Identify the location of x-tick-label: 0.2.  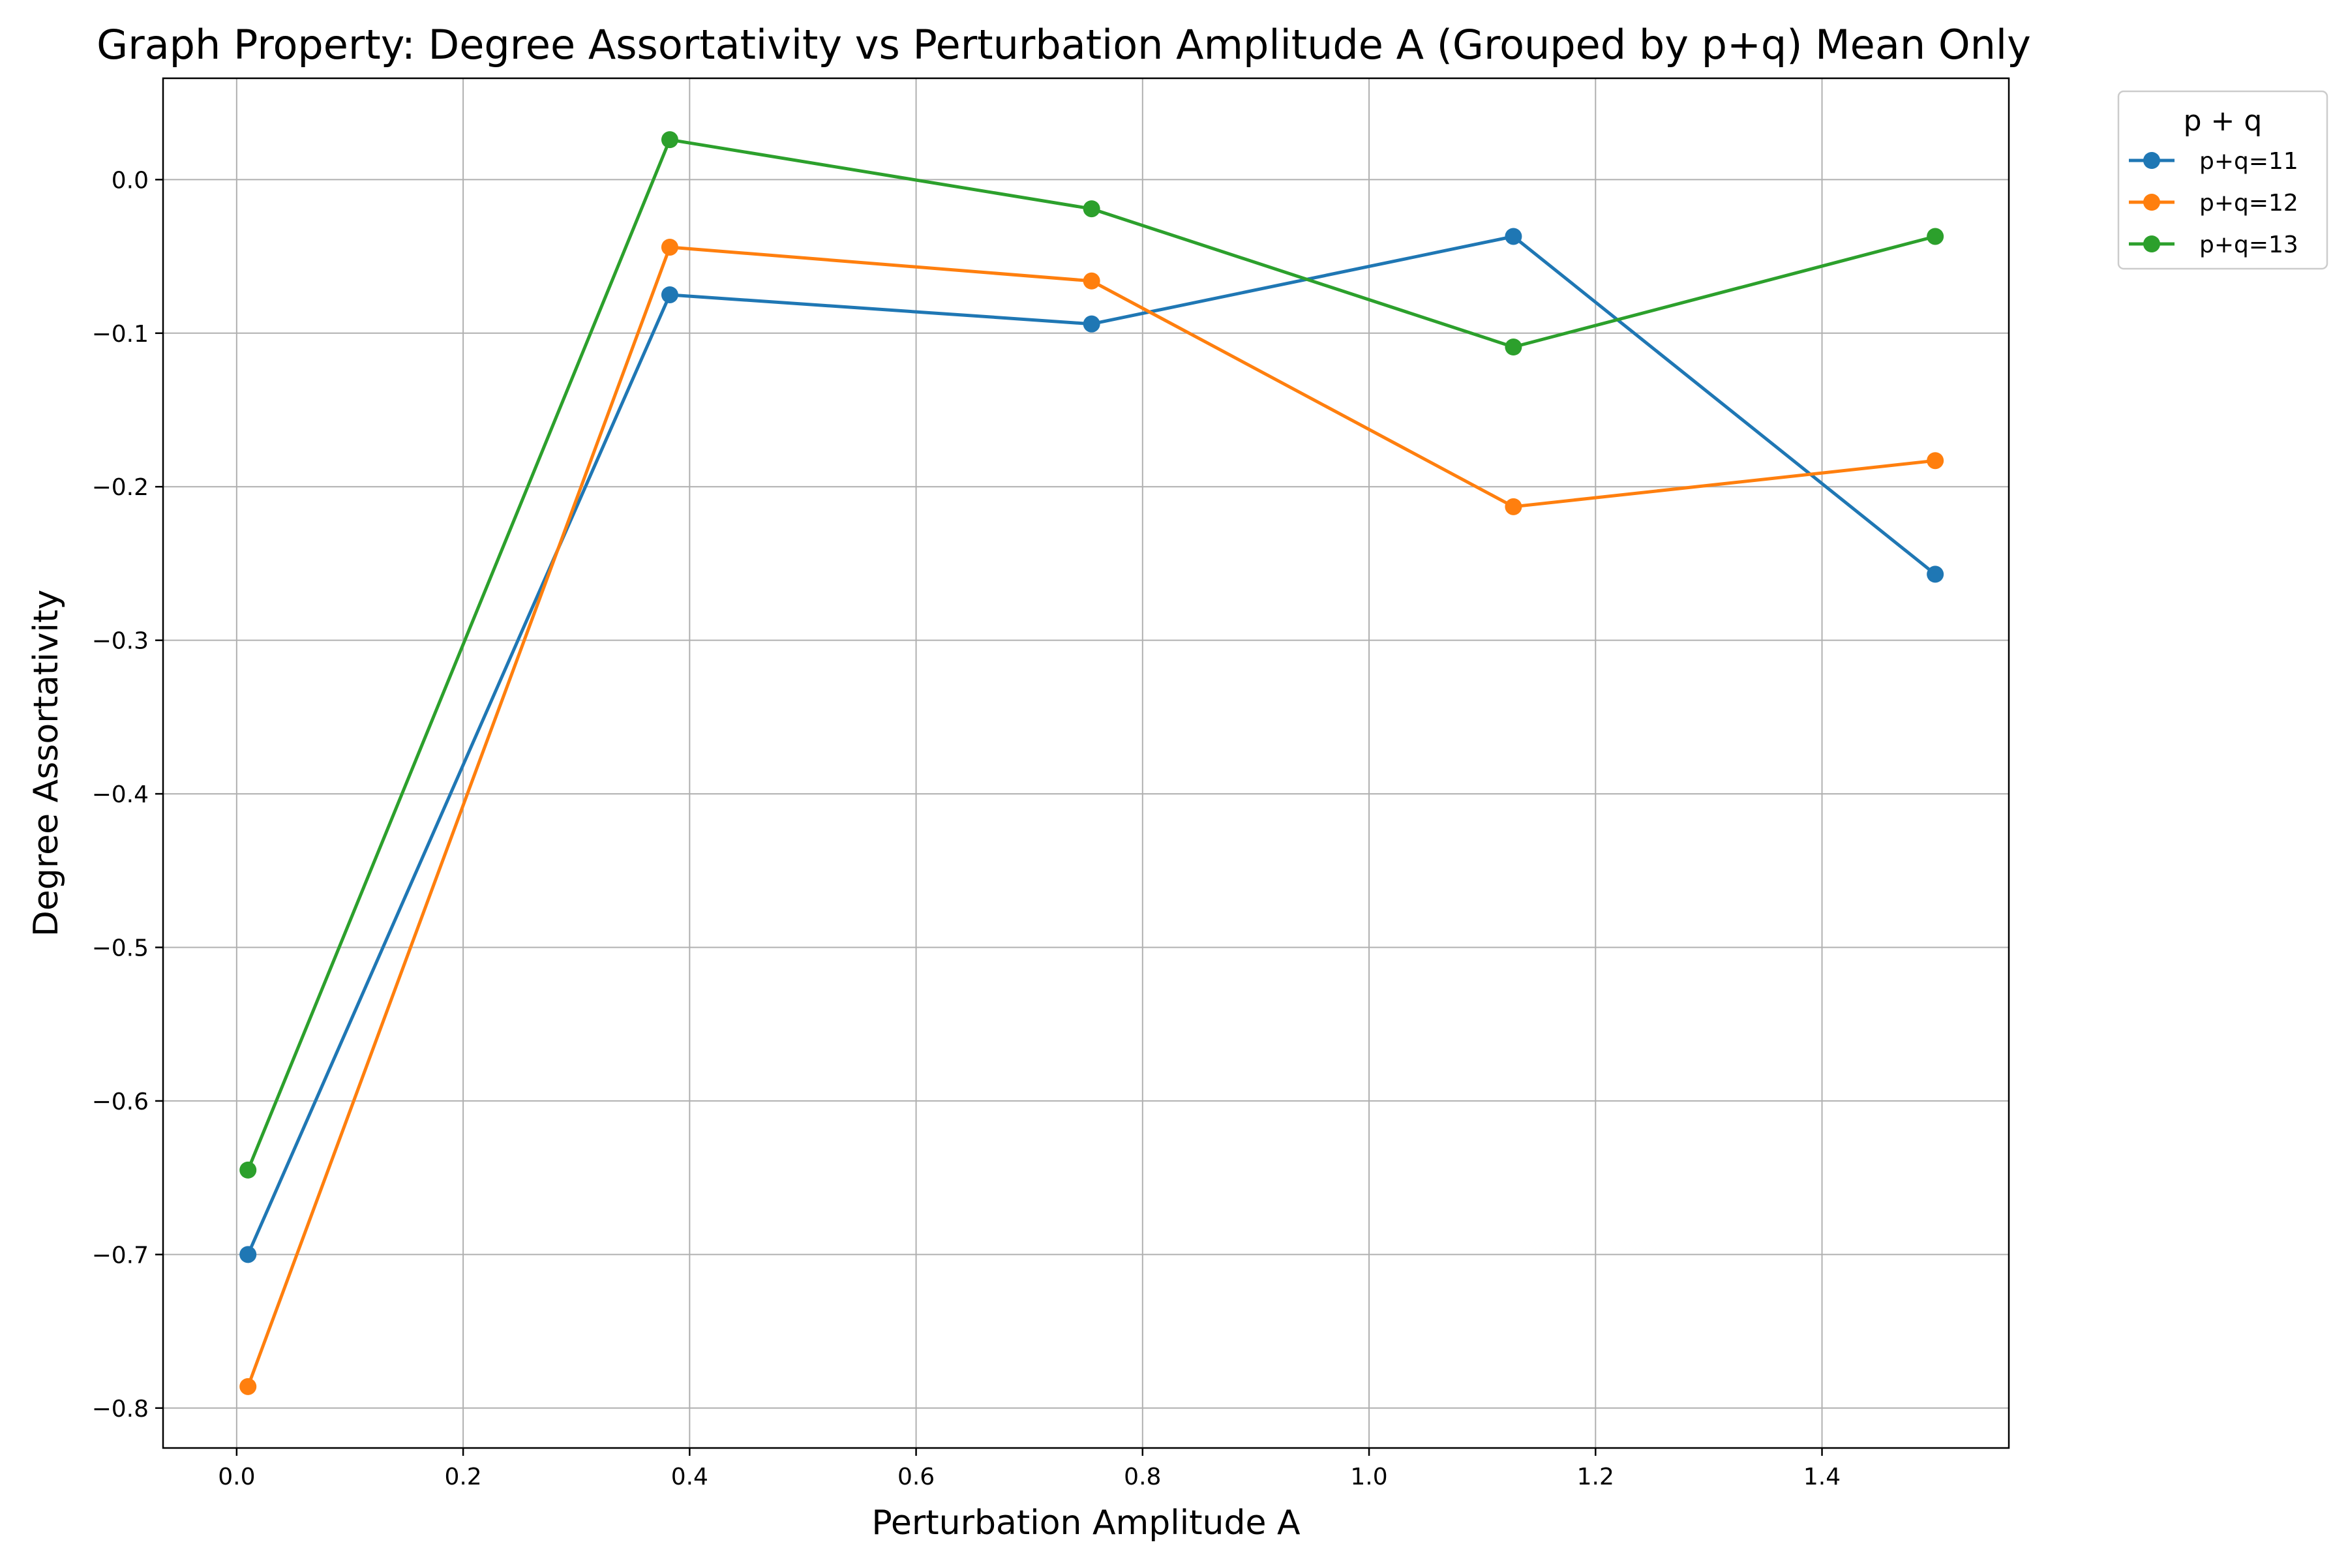
(462, 1477).